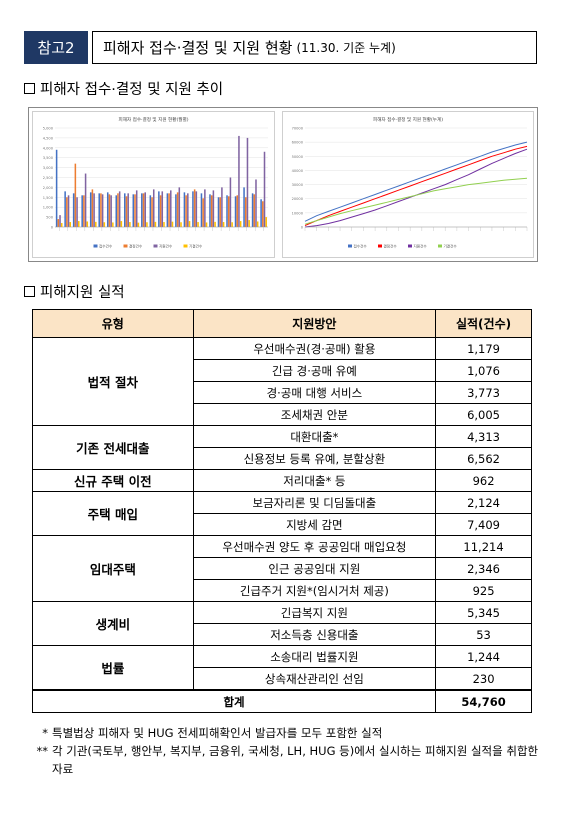 The image size is (565, 823). I want to click on y-tick-label: 3,500, so click(48, 158).